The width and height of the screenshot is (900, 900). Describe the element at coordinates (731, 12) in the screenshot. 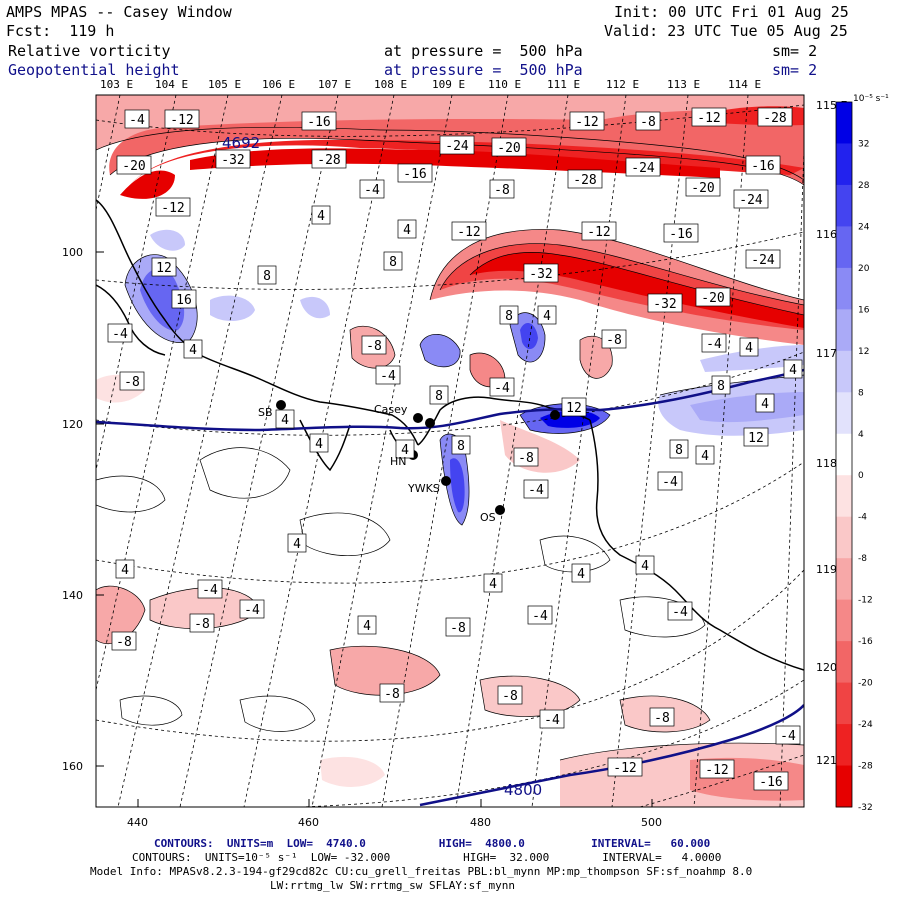

I see `init-time: Init: 00 UTC Fri 01 Aug 25` at that location.